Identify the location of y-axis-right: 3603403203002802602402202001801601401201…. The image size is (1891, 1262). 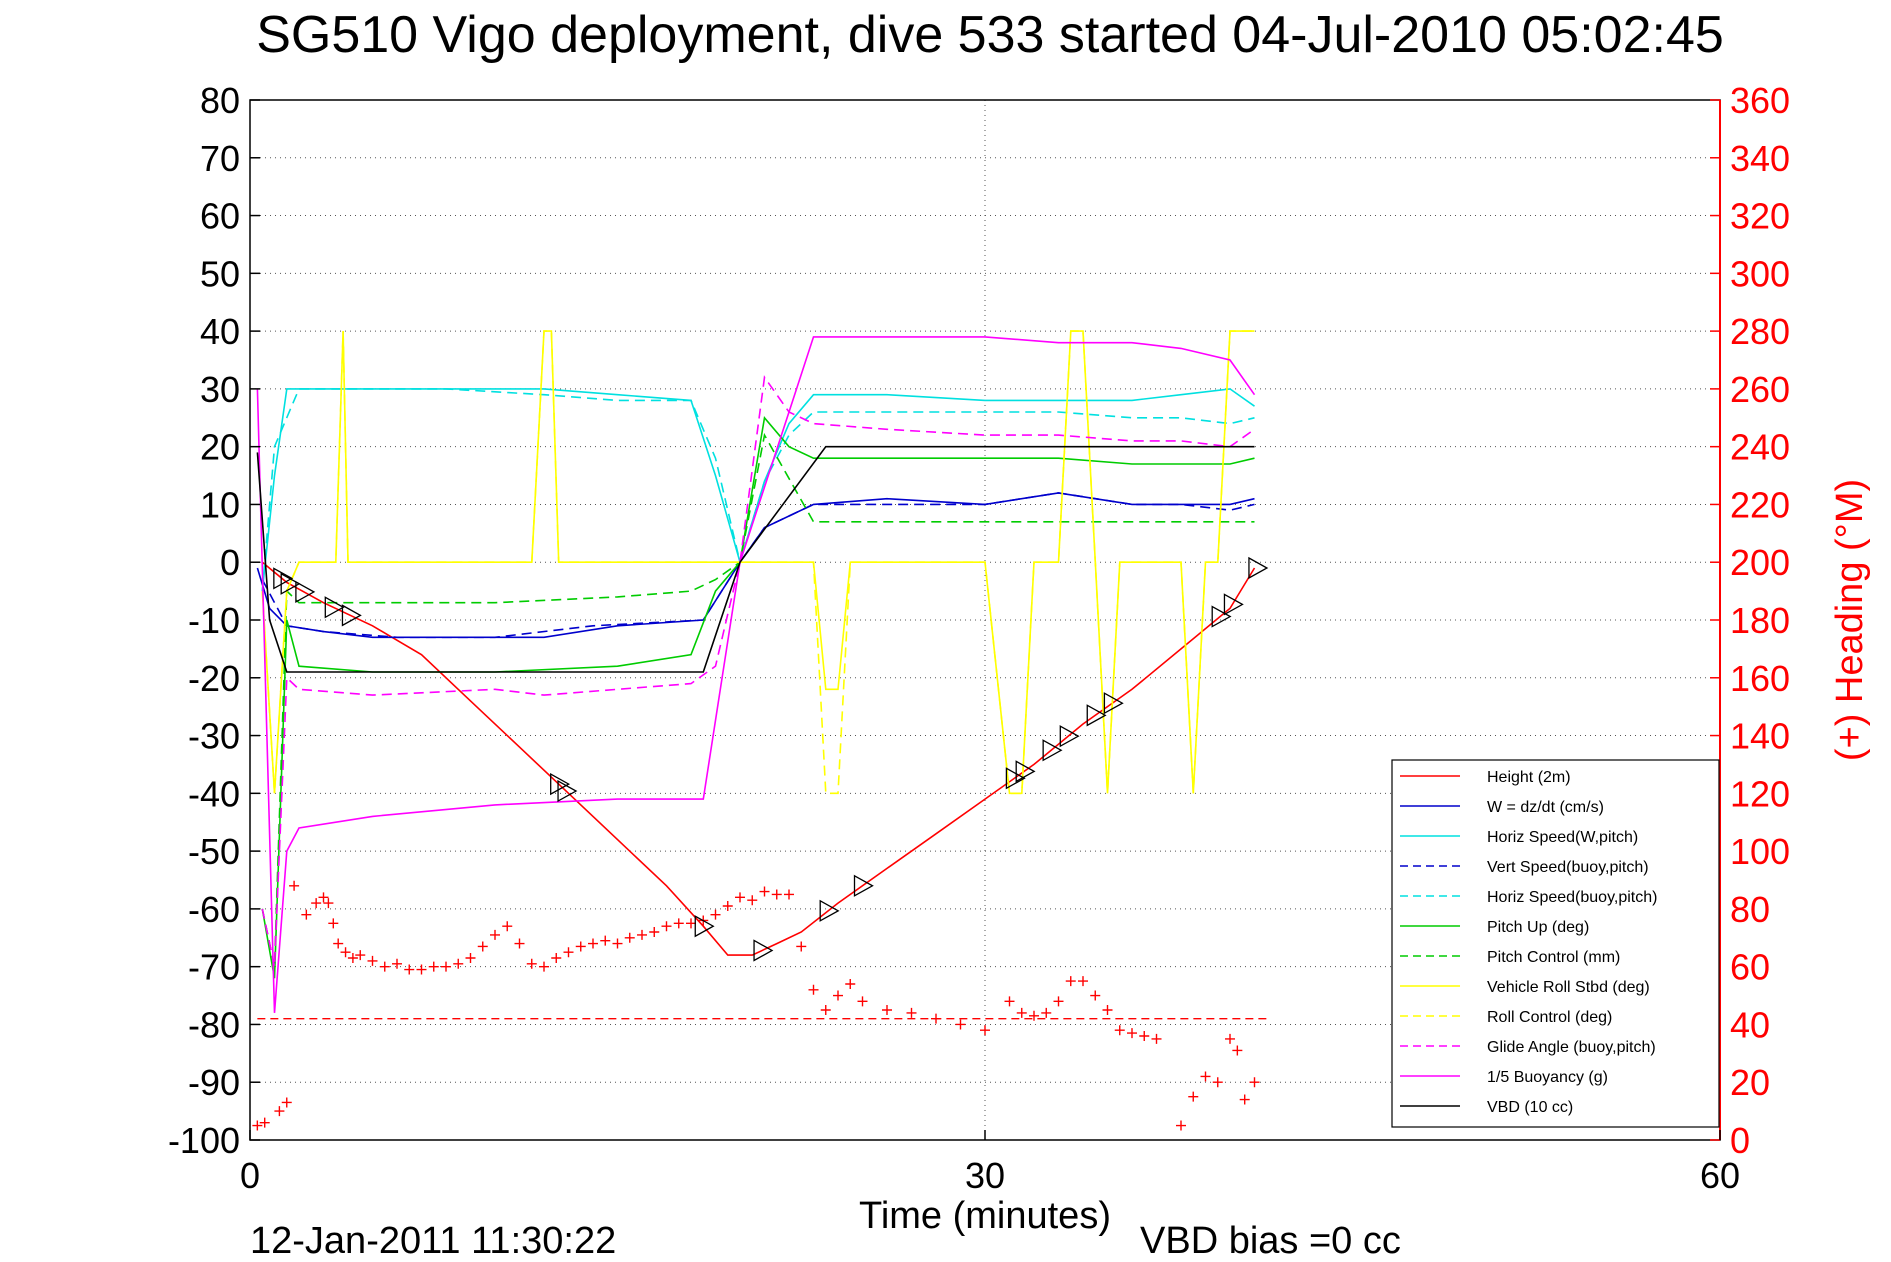
(1750, 620).